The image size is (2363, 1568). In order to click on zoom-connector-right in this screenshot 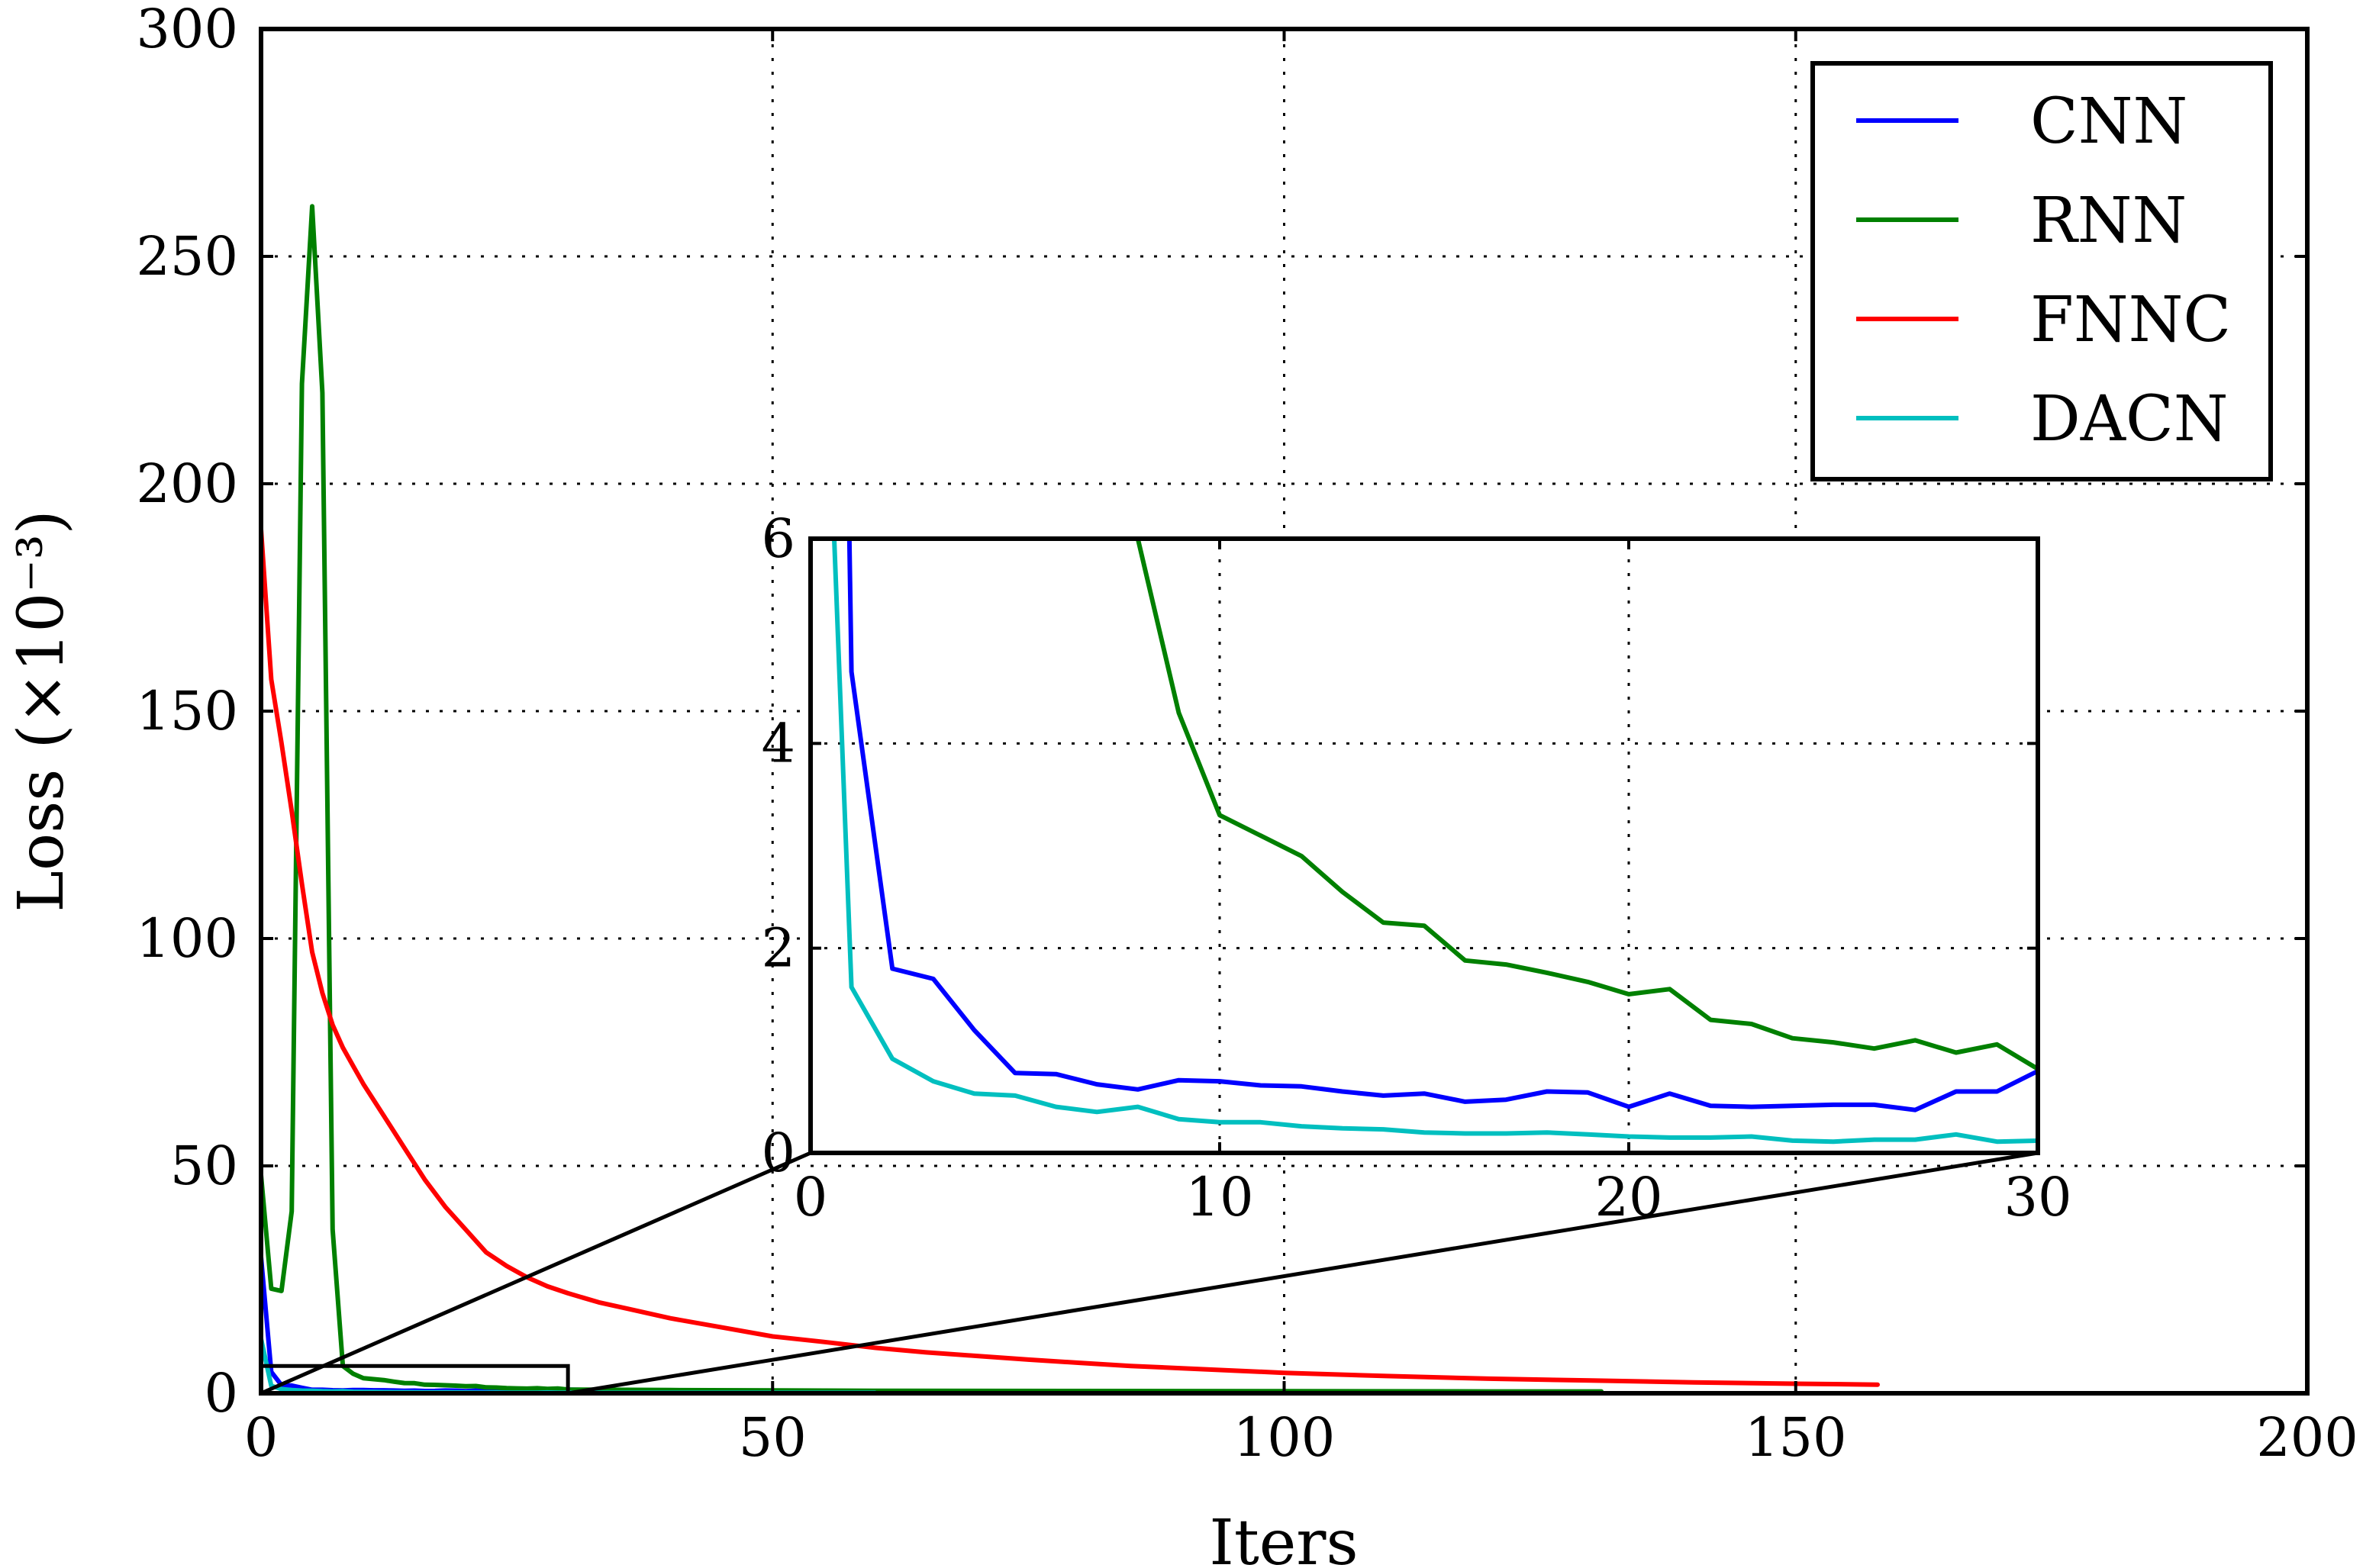, I will do `click(1303, 1273)`.